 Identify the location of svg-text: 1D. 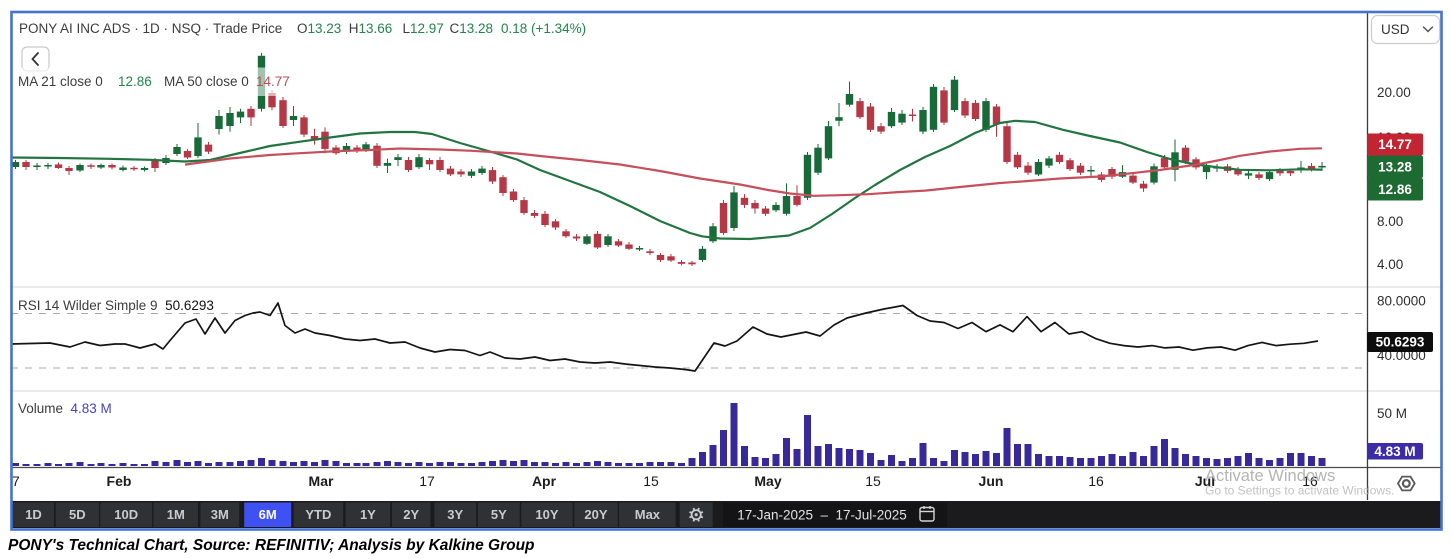
(33, 514).